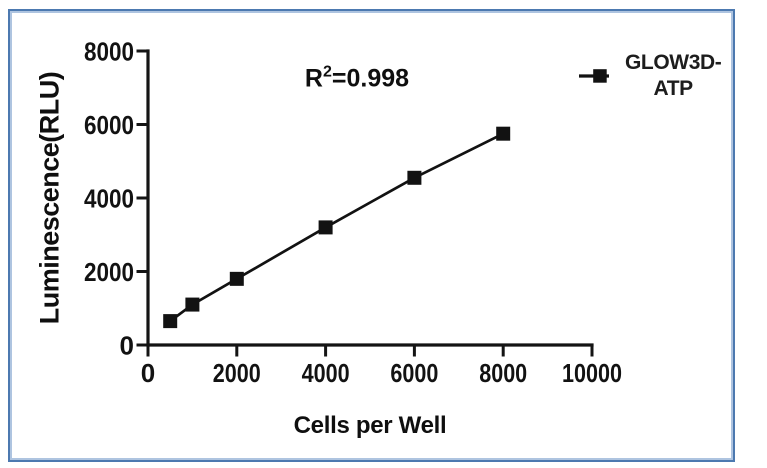 This screenshot has width=767, height=468. What do you see at coordinates (592, 373) in the screenshot?
I see `x-tick-label: 10000` at bounding box center [592, 373].